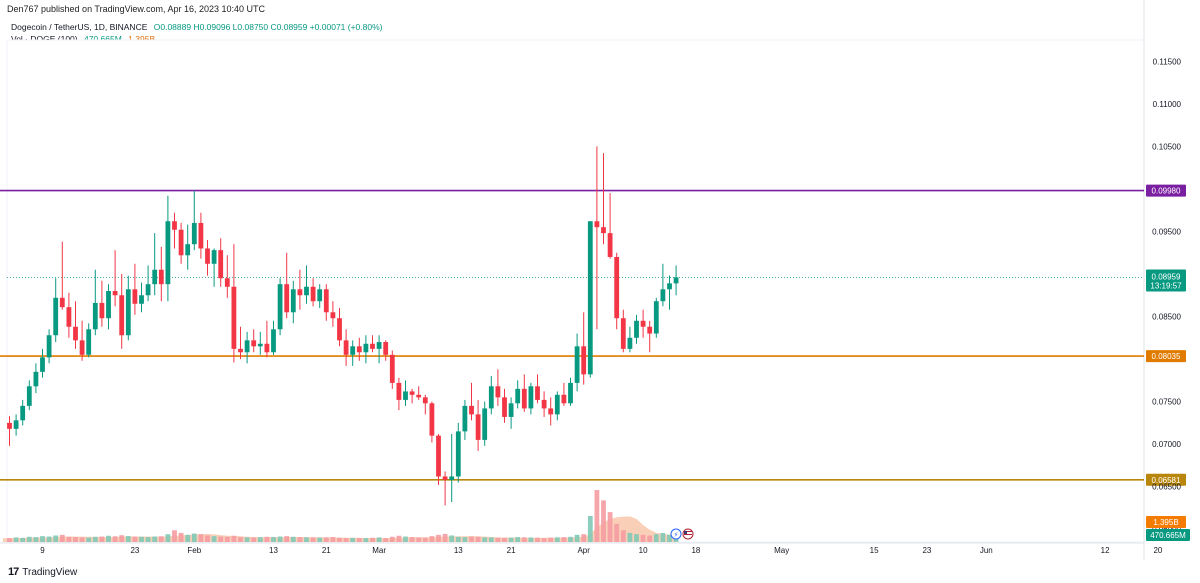 The image size is (1200, 583). Describe the element at coordinates (1166, 231) in the screenshot. I see `y-tick-label: 0.09500` at that location.